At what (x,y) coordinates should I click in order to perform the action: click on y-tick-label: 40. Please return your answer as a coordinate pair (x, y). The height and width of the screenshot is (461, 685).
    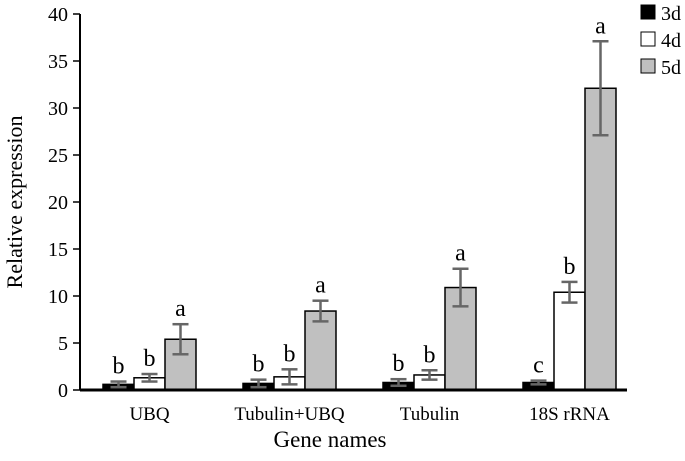
    Looking at the image, I should click on (58, 15).